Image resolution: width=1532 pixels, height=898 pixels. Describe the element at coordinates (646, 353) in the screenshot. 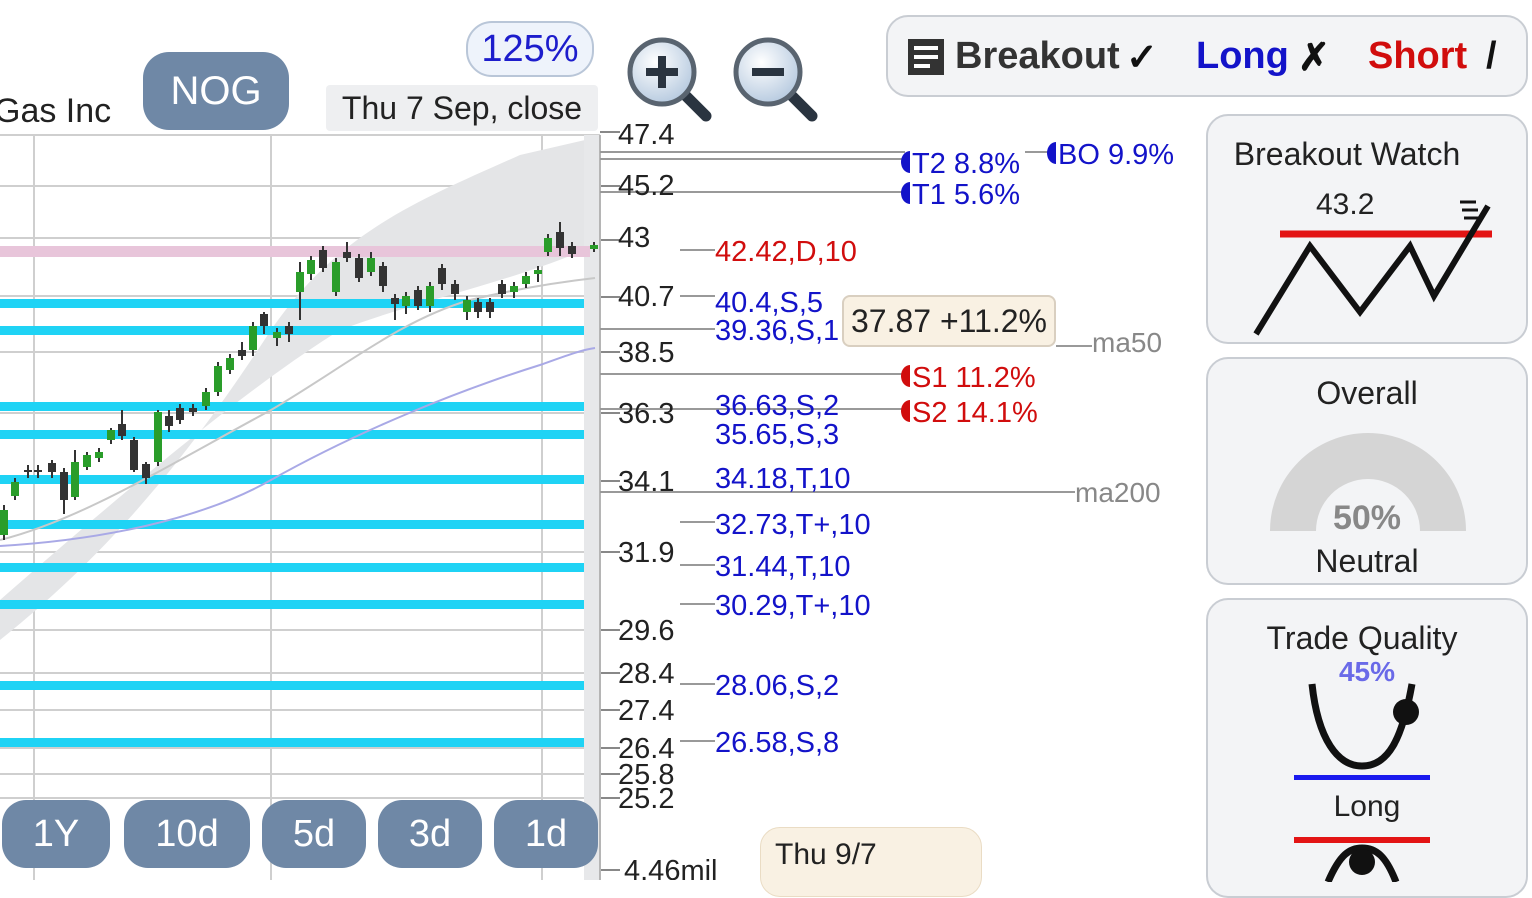

I see `price-tick: 38.5` at that location.